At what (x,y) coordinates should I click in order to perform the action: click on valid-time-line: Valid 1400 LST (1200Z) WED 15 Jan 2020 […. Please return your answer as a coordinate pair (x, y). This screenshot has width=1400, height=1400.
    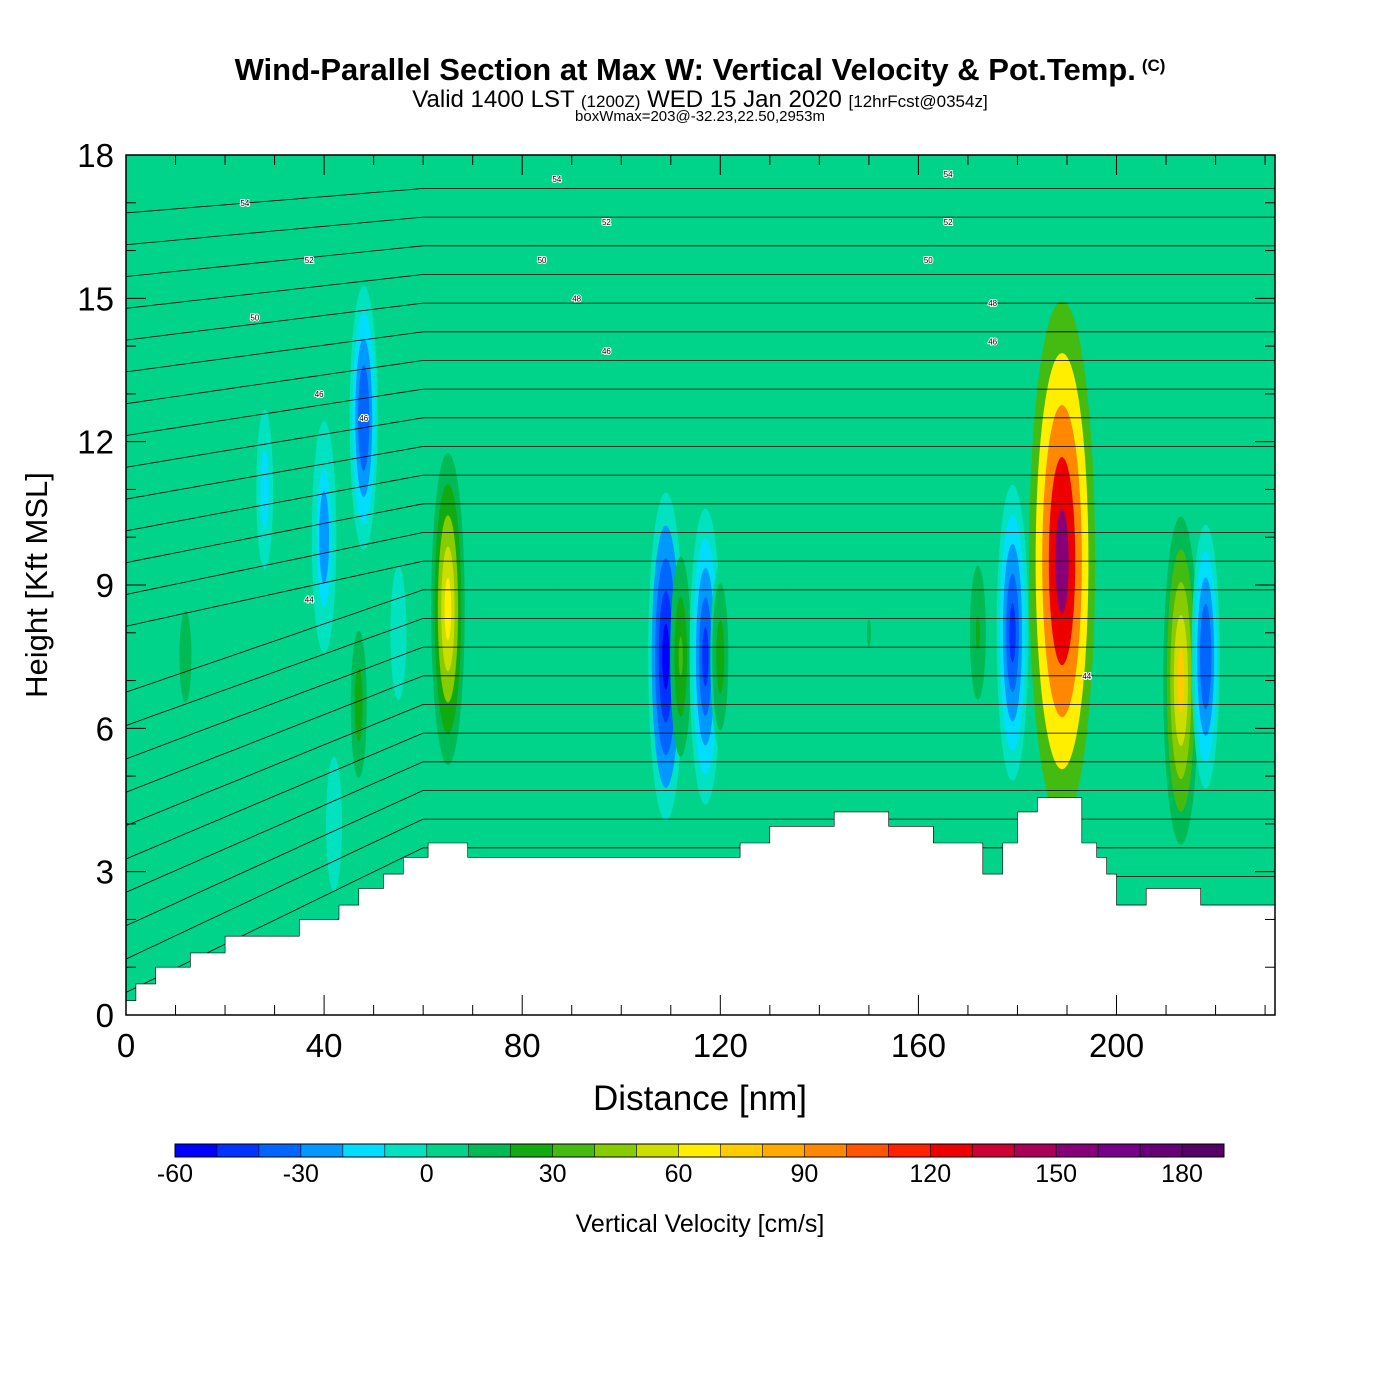
    Looking at the image, I should click on (700, 100).